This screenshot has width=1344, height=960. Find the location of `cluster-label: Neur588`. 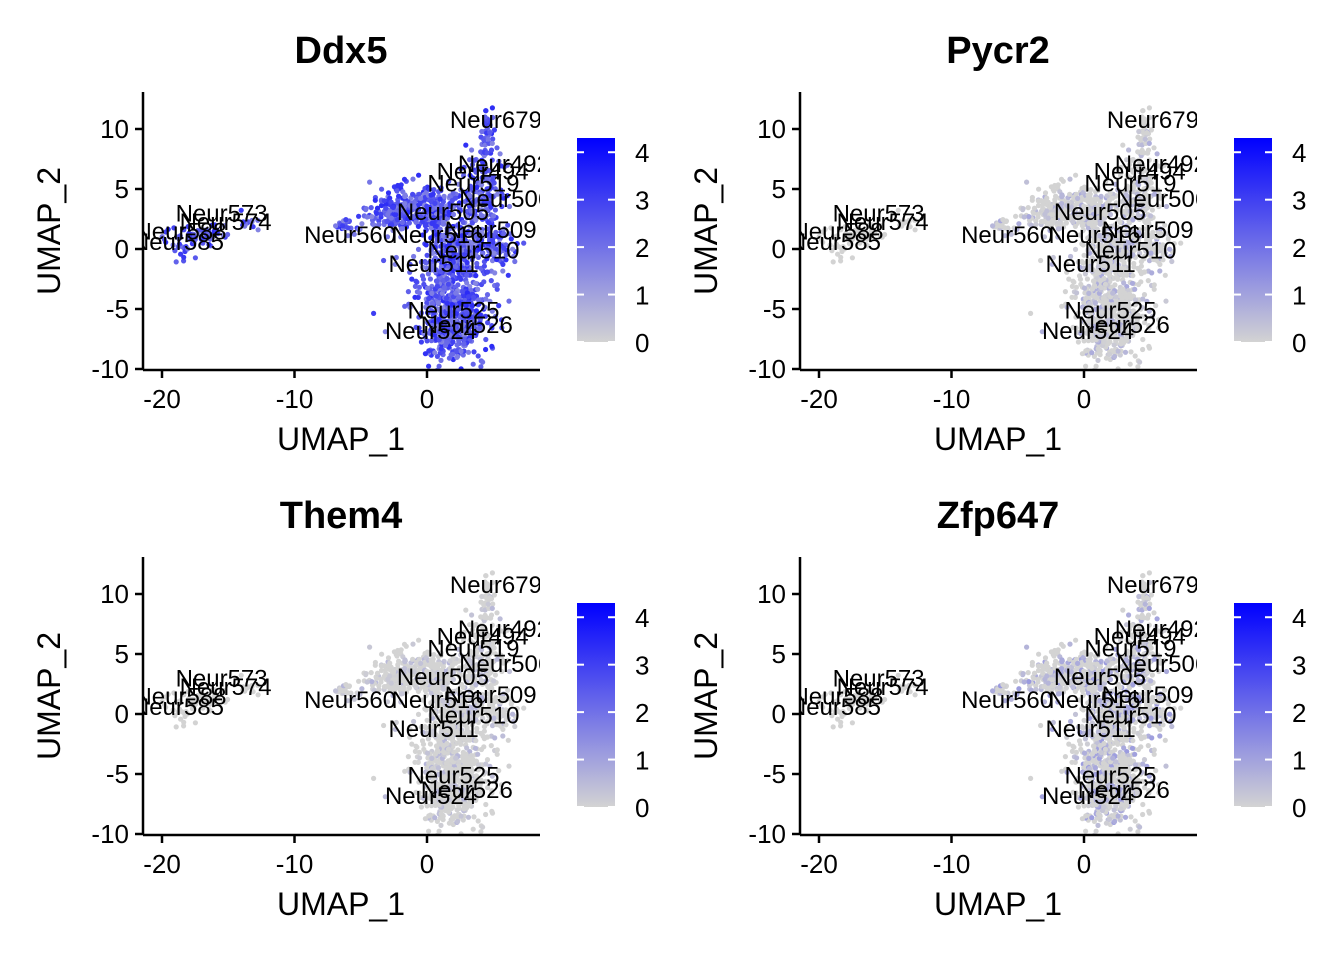

cluster-label: Neur588 is located at coordinates (180, 231).